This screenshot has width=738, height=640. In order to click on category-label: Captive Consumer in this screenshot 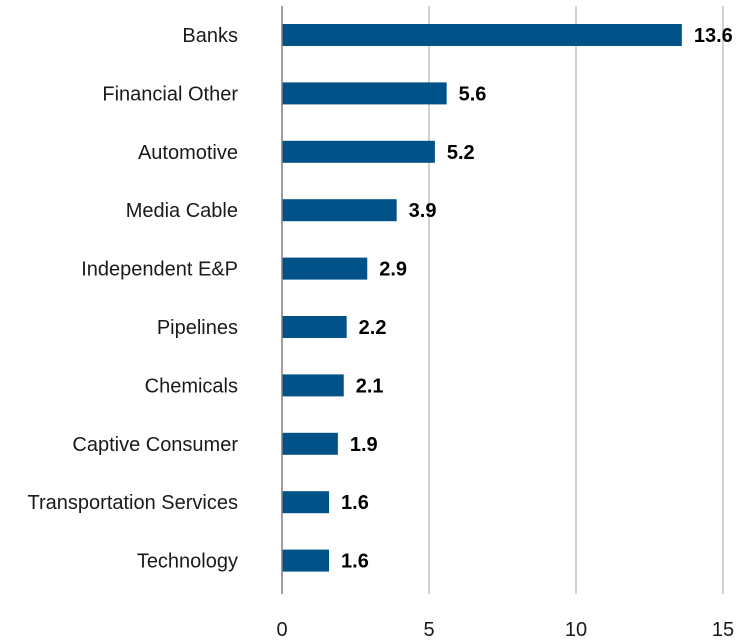, I will do `click(155, 445)`.